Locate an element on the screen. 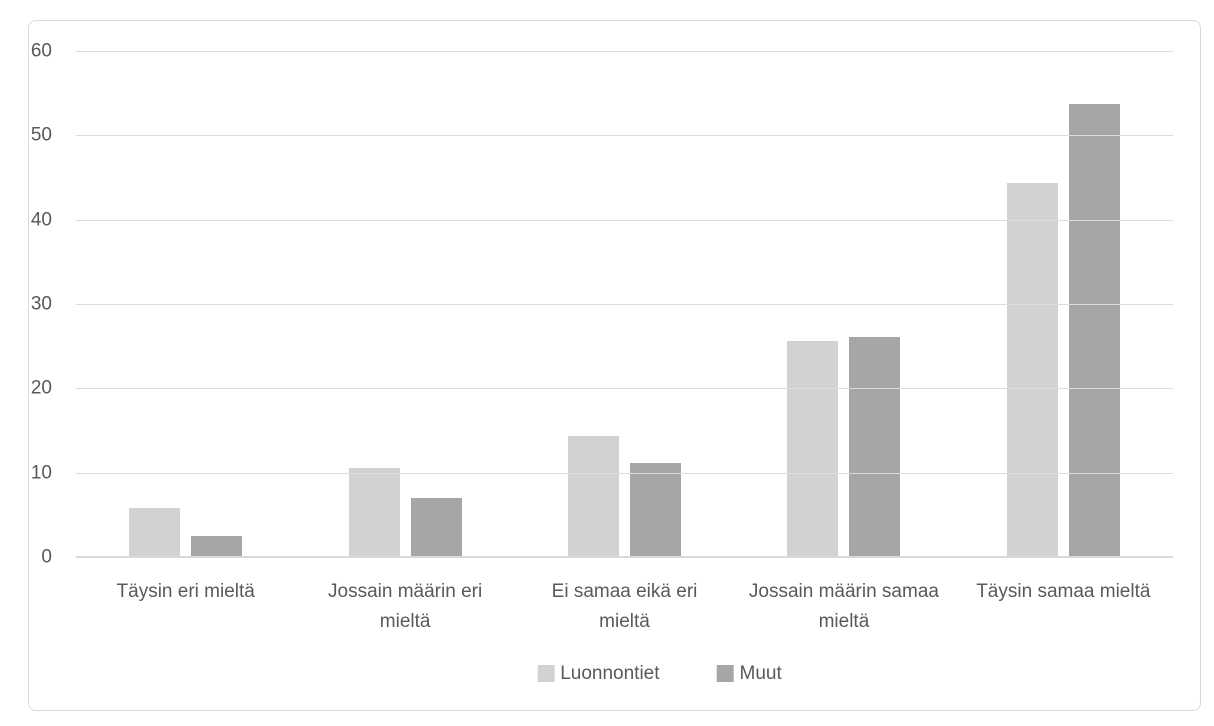 The image size is (1214, 726). x-category-label: Ei samaa eikä eri mieltä is located at coordinates (624, 607).